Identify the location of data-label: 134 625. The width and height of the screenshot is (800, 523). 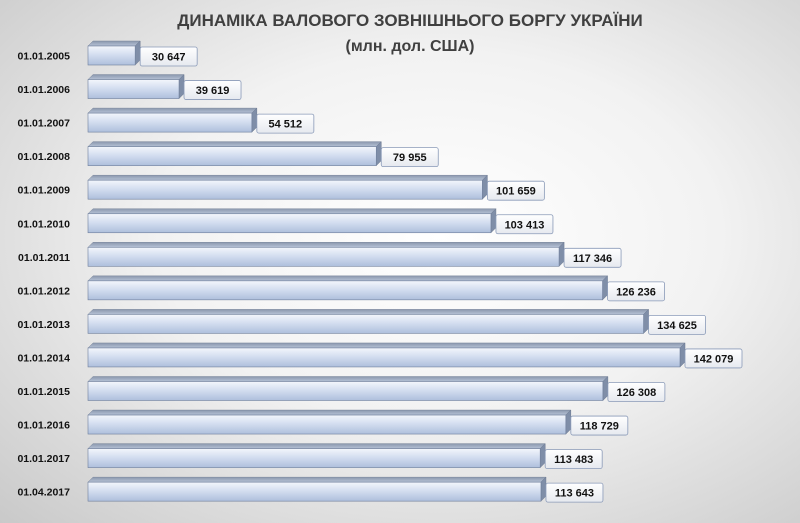
(677, 326).